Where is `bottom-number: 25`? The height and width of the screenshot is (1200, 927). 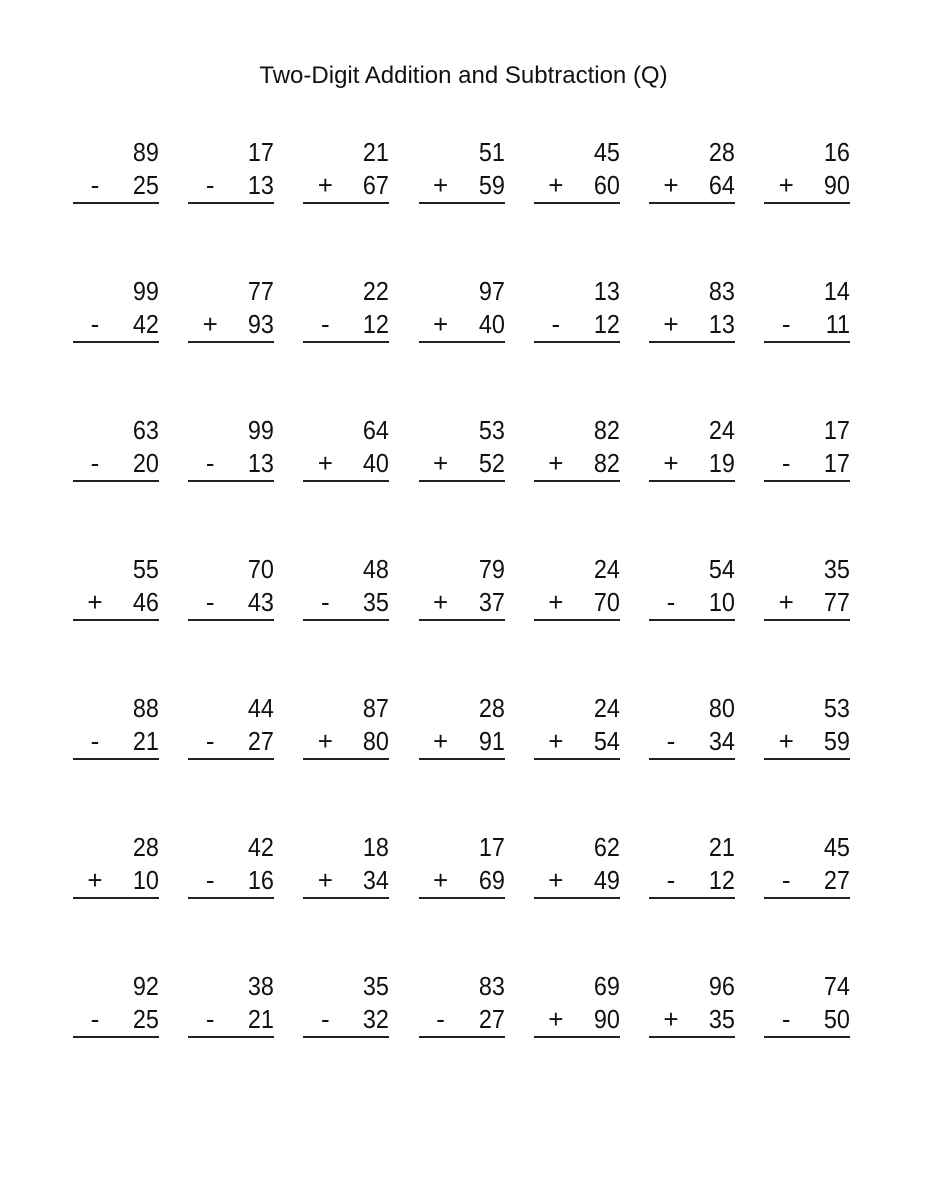
bottom-number: 25 is located at coordinates (145, 185).